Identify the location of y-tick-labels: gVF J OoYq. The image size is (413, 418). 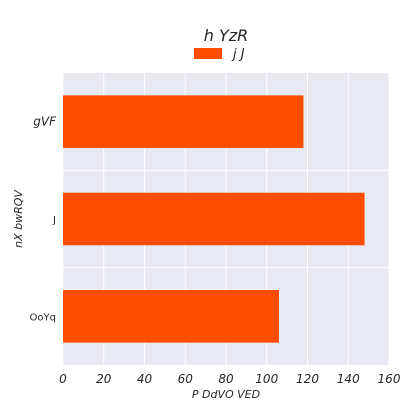
(44, 219).